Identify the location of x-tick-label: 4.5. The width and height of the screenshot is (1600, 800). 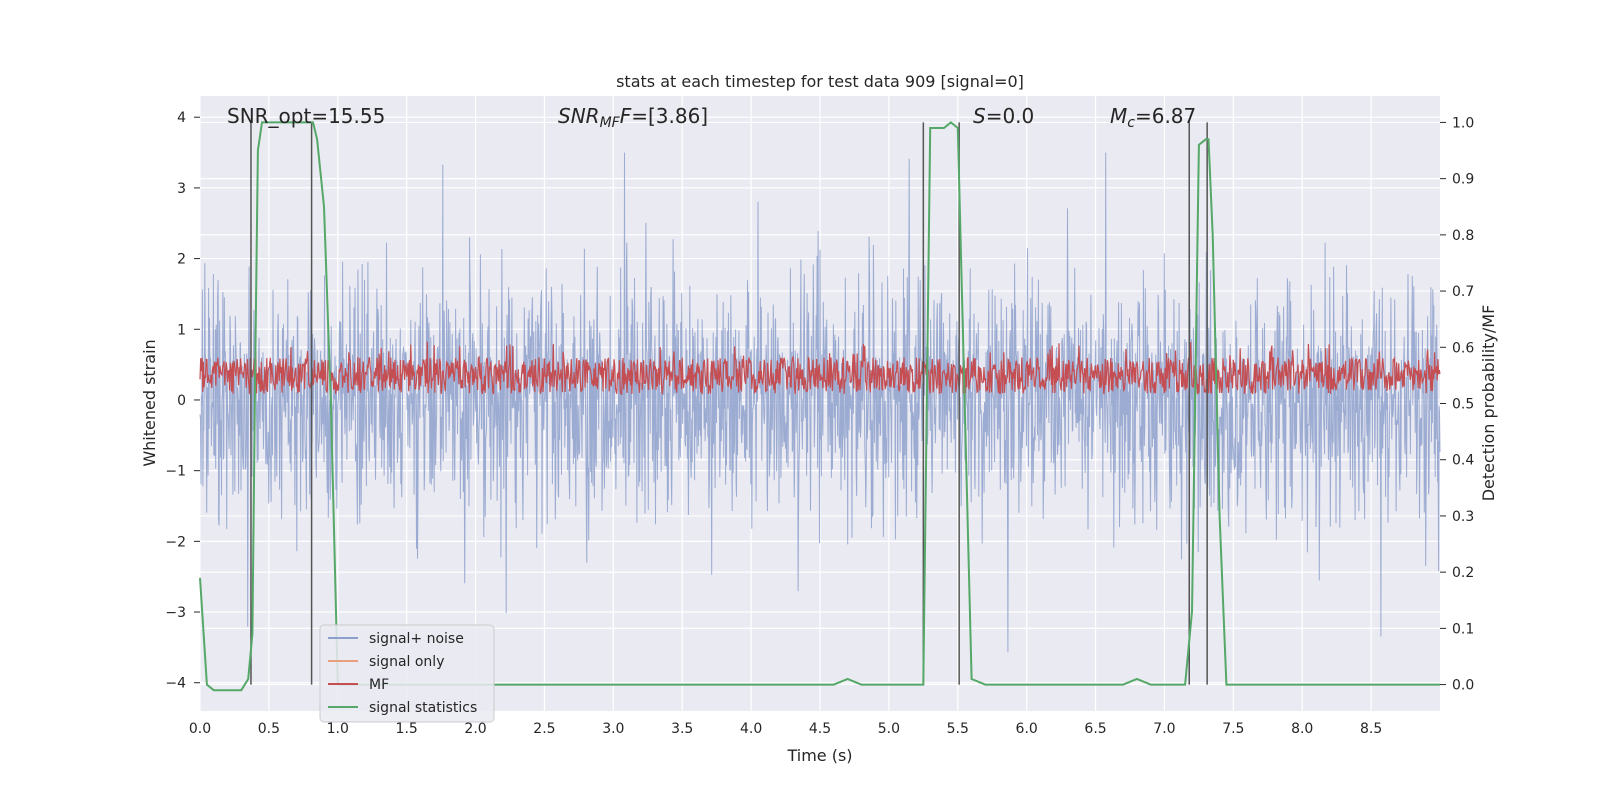
(820, 729).